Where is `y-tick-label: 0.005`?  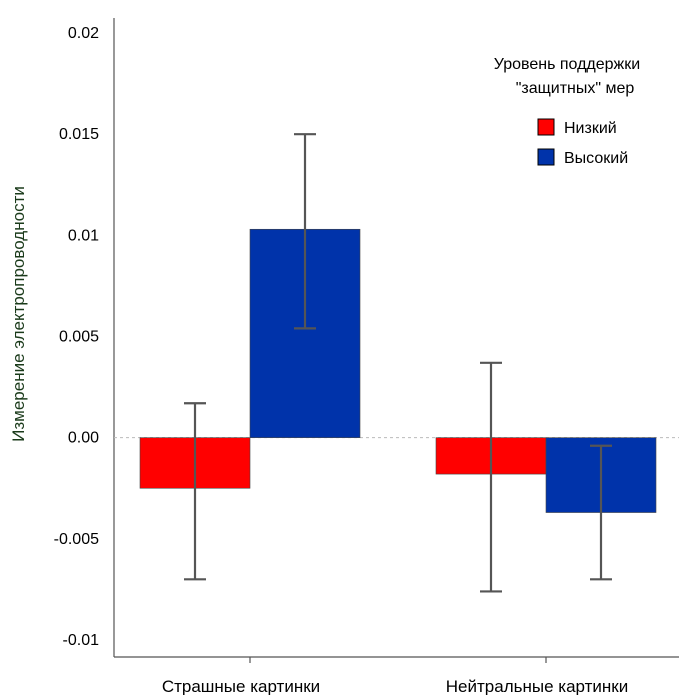
y-tick-label: 0.005 is located at coordinates (79, 337).